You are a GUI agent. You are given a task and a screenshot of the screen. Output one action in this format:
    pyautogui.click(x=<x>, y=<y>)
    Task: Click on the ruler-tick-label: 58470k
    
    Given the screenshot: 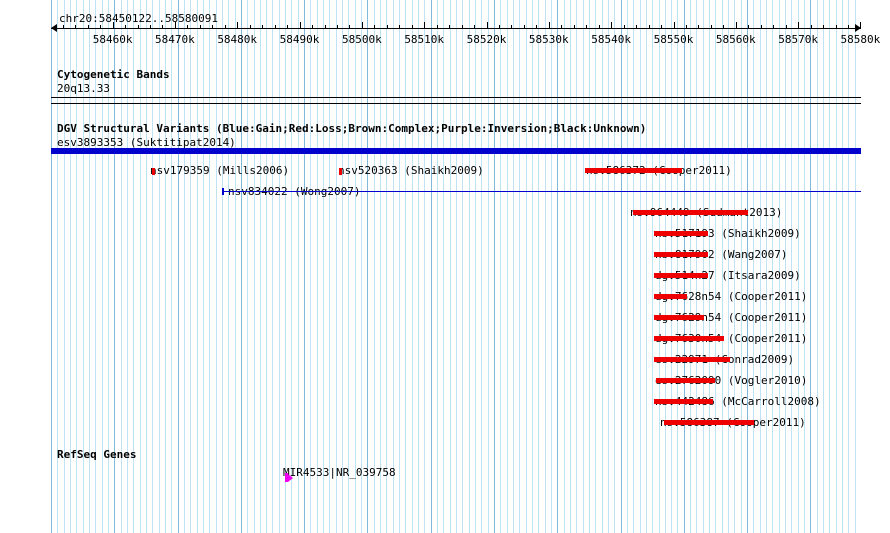 What is the action you would take?
    pyautogui.click(x=175, y=39)
    